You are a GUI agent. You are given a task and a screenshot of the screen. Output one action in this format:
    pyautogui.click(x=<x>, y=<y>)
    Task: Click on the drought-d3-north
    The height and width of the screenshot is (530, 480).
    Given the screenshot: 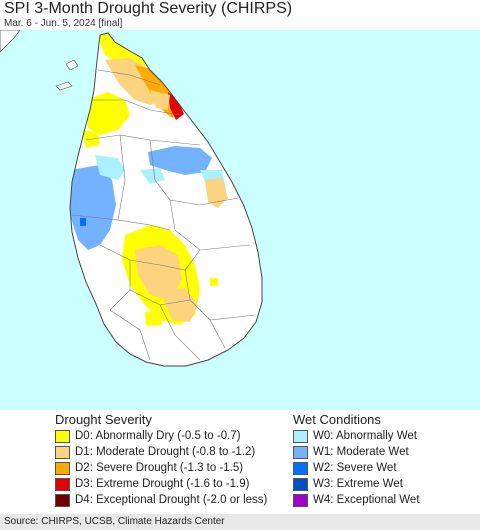 What is the action you would take?
    pyautogui.click(x=176, y=106)
    